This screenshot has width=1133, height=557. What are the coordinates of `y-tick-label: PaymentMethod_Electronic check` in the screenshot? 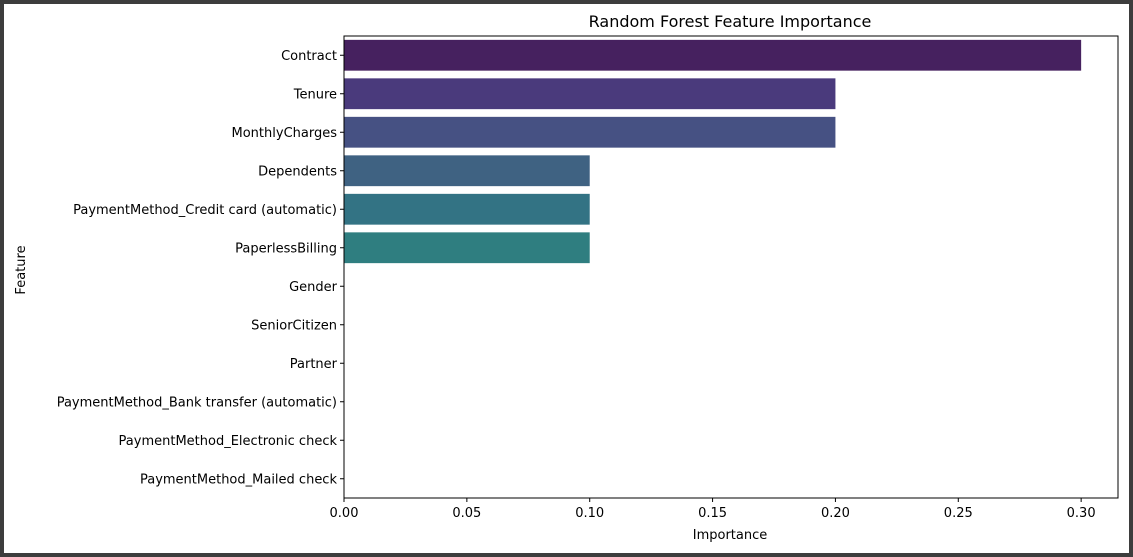 It's located at (228, 441).